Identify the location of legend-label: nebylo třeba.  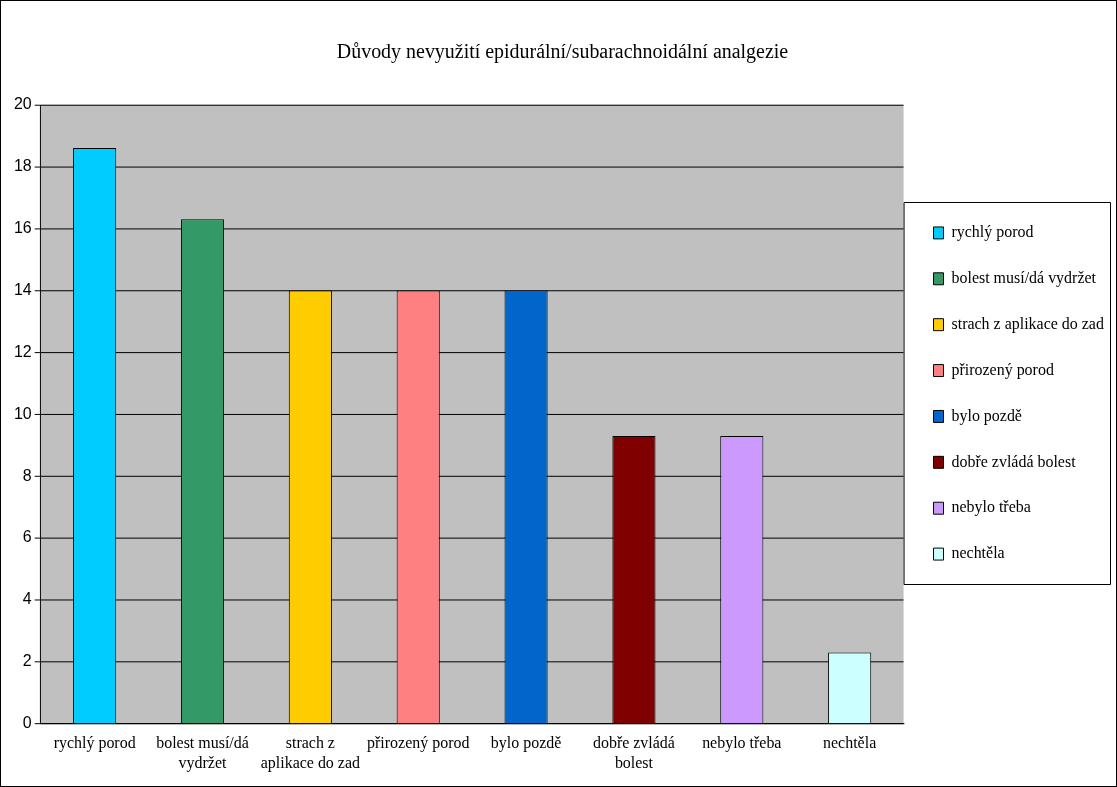
(991, 507).